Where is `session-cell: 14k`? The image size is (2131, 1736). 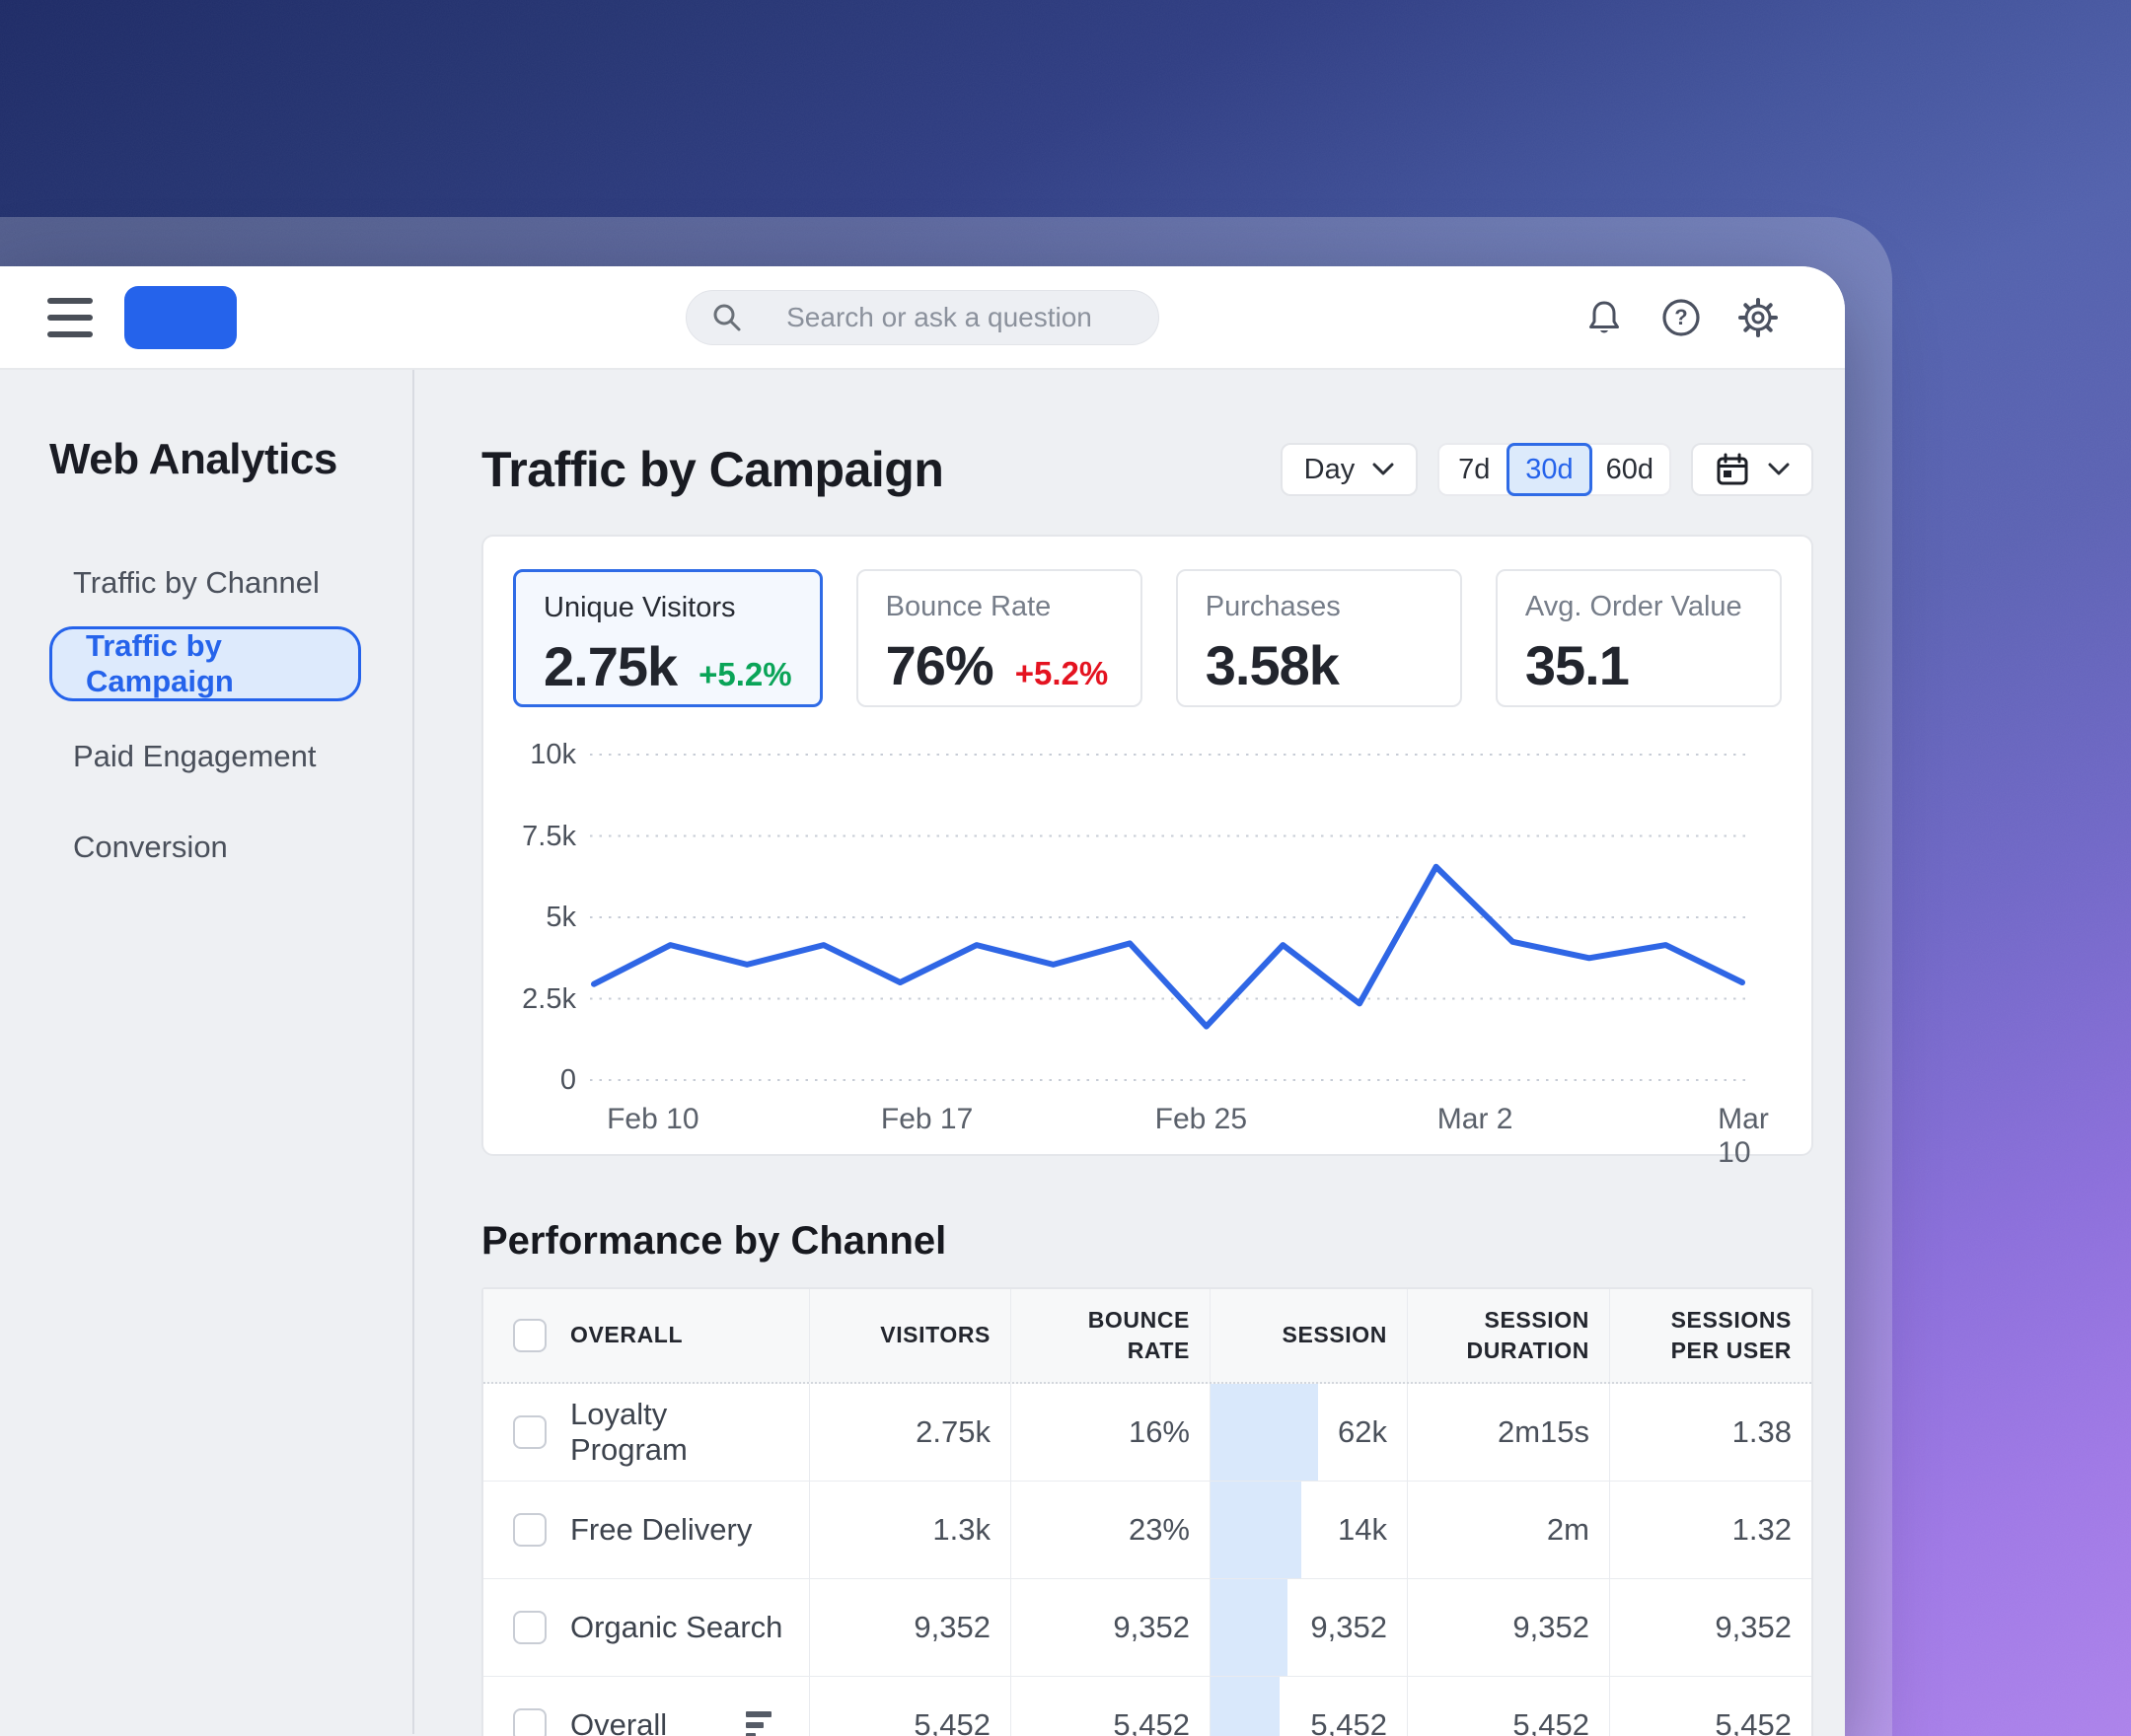
session-cell: 14k is located at coordinates (1308, 1530).